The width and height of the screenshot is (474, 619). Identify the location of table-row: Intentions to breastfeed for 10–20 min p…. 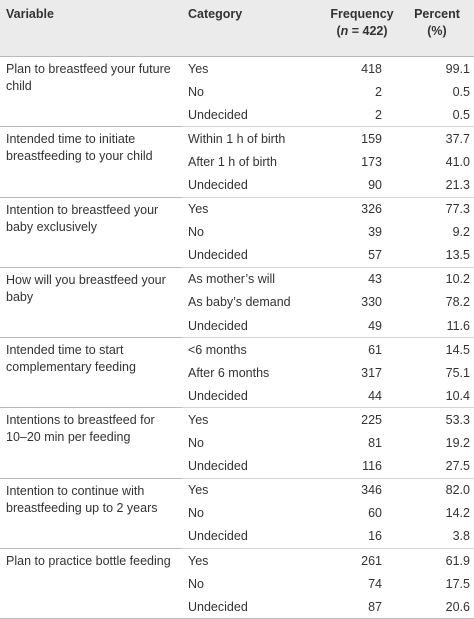
(237, 443).